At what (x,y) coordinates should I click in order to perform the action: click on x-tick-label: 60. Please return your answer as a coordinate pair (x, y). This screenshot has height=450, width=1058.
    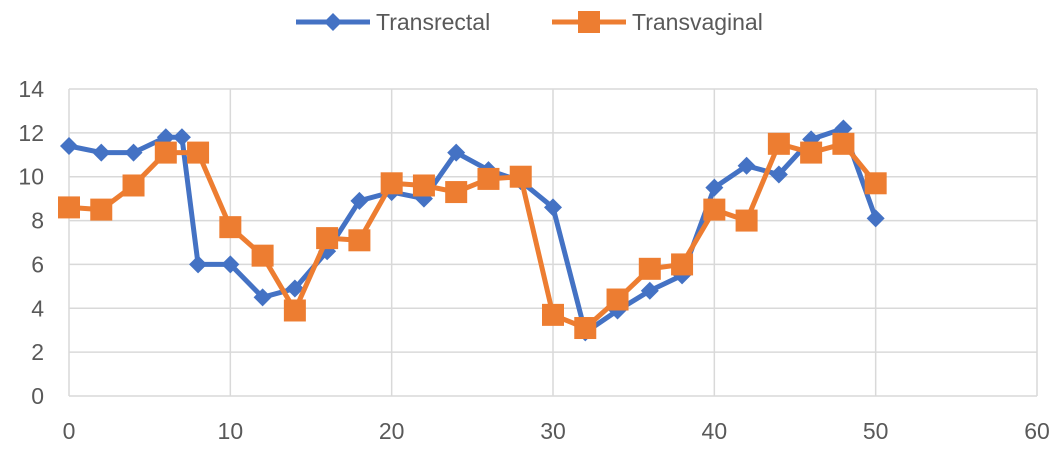
    Looking at the image, I should click on (1037, 431).